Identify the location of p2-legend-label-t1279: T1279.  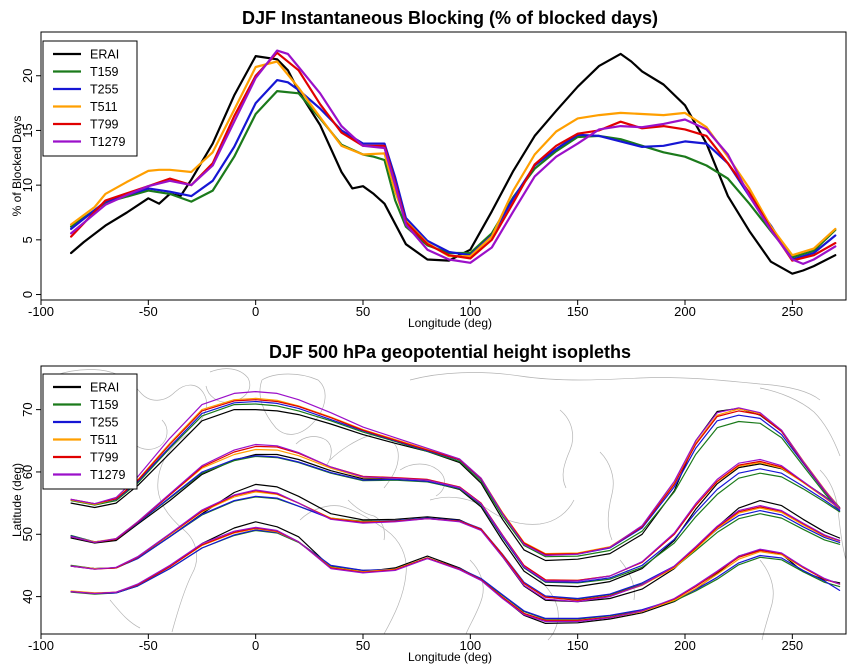
(107, 475).